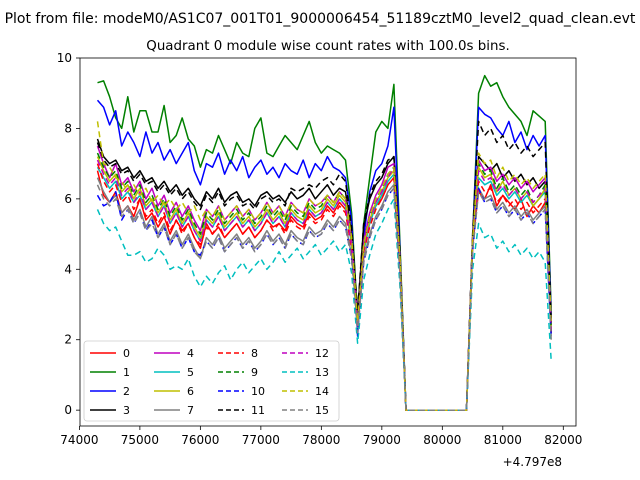 This screenshot has width=640, height=480. Describe the element at coordinates (258, 410) in the screenshot. I see `legend-label-11: 11` at that location.